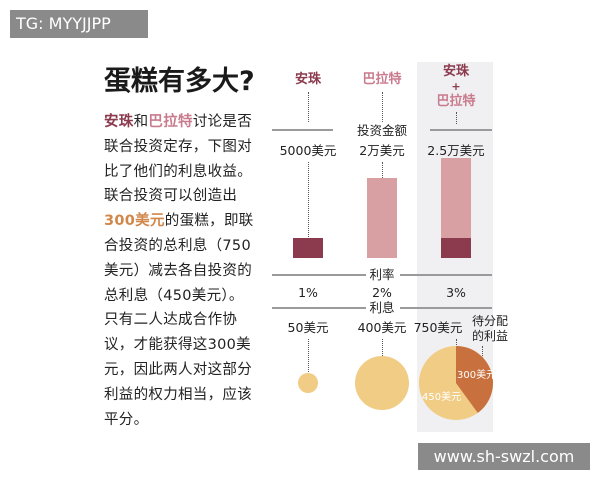 The height and width of the screenshot is (480, 600). I want to click on row-label-interest: 利息, so click(382, 307).